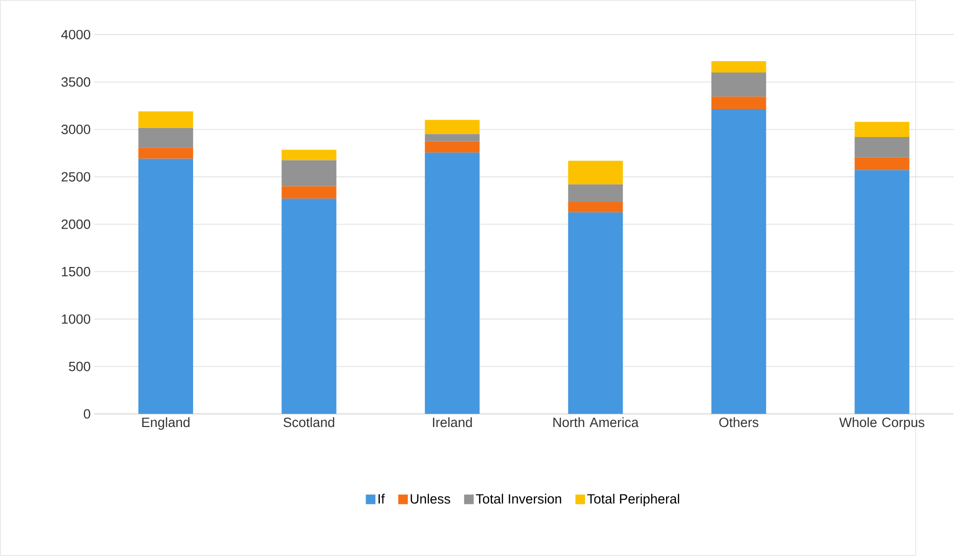 The height and width of the screenshot is (556, 954). Describe the element at coordinates (309, 422) in the screenshot. I see `x-tick-label: Scotland` at that location.